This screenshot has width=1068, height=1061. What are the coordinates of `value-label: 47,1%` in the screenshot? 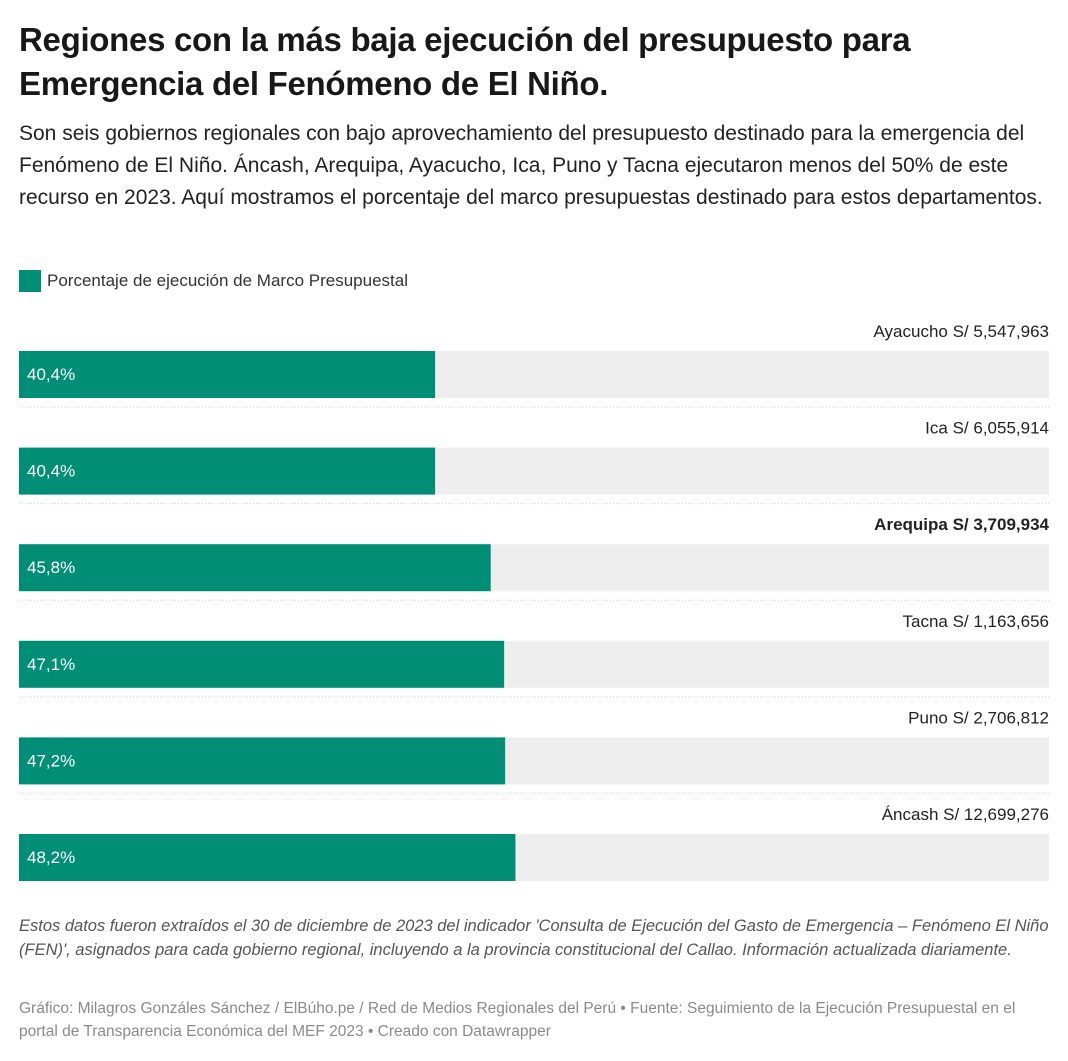 It's located at (51, 664).